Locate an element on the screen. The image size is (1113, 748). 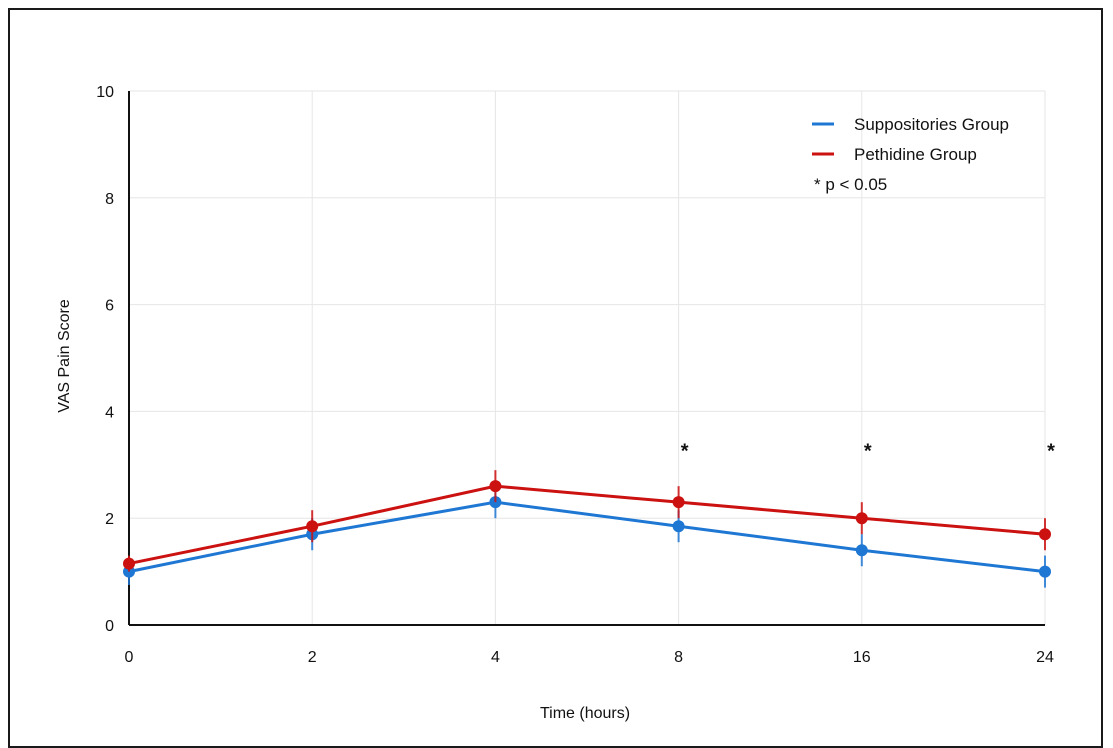
series-pethidine-group is located at coordinates (587, 521).